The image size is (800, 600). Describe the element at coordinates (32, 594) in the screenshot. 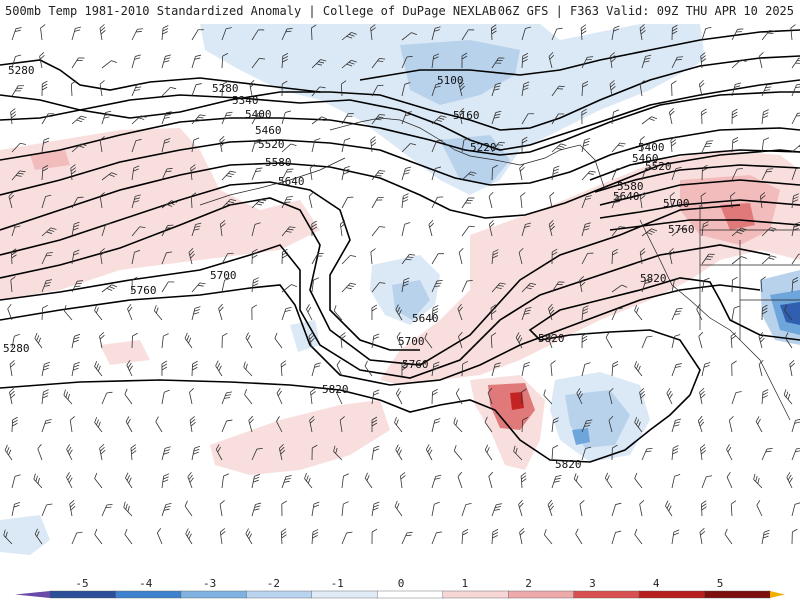

I see `colorbar-arrow-left` at that location.